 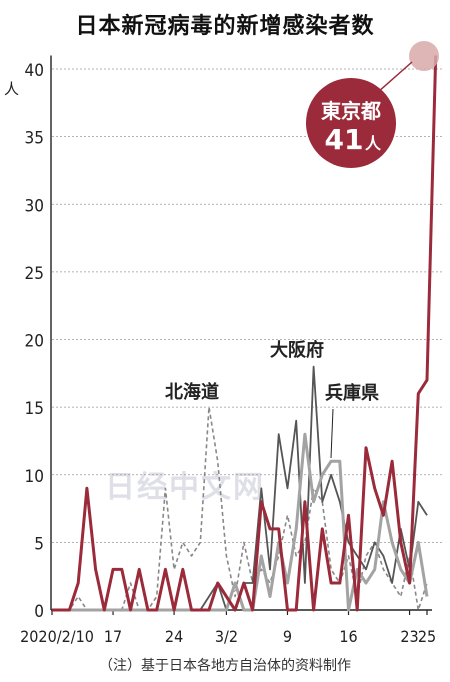 What do you see at coordinates (409, 636) in the screenshot?
I see `x-tick-label: 23` at bounding box center [409, 636].